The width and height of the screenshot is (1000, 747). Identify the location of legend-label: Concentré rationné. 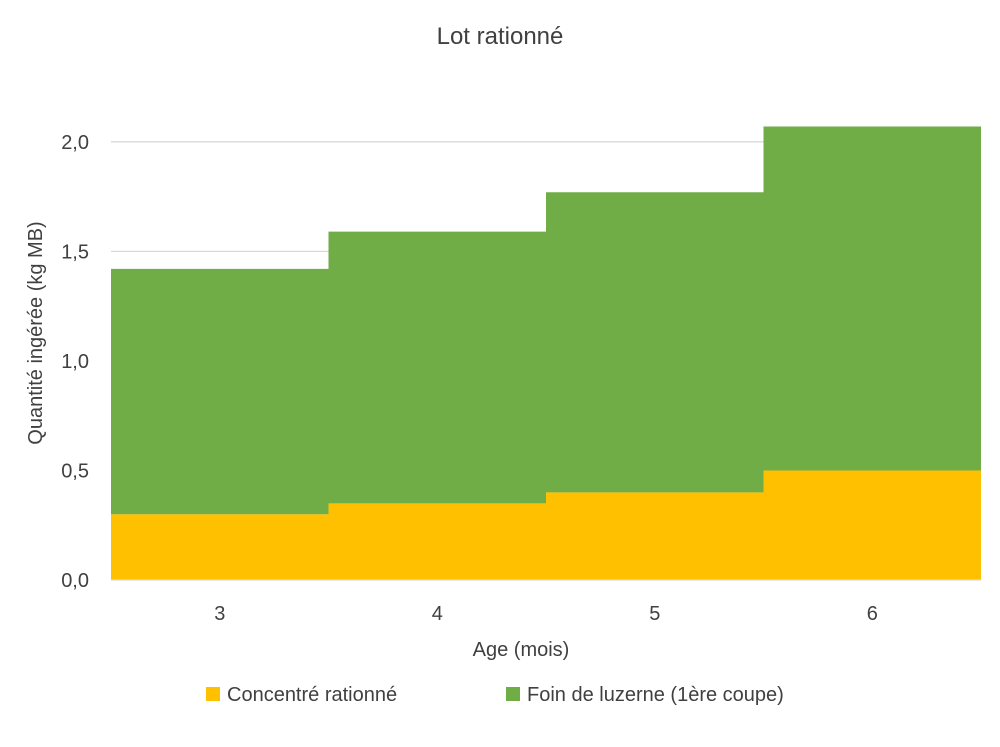
(312, 695).